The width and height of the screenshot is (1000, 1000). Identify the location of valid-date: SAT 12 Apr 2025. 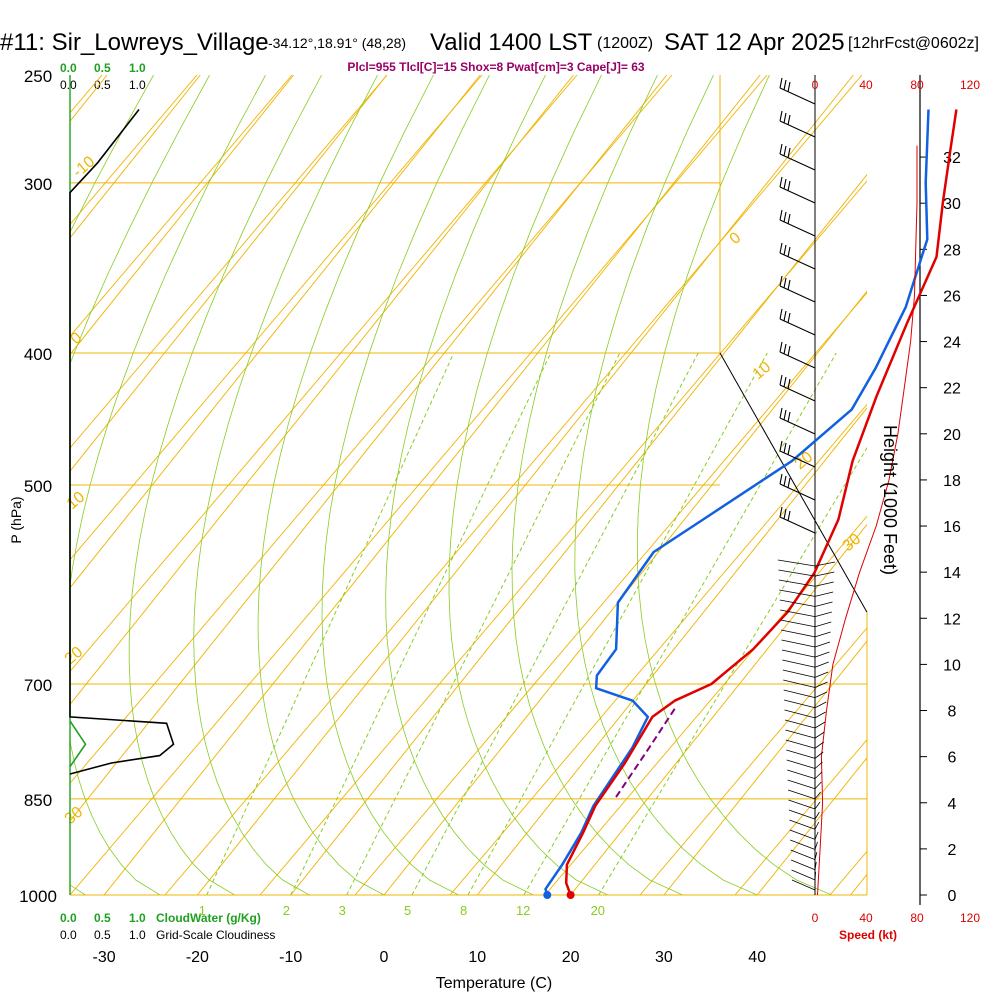
(754, 42).